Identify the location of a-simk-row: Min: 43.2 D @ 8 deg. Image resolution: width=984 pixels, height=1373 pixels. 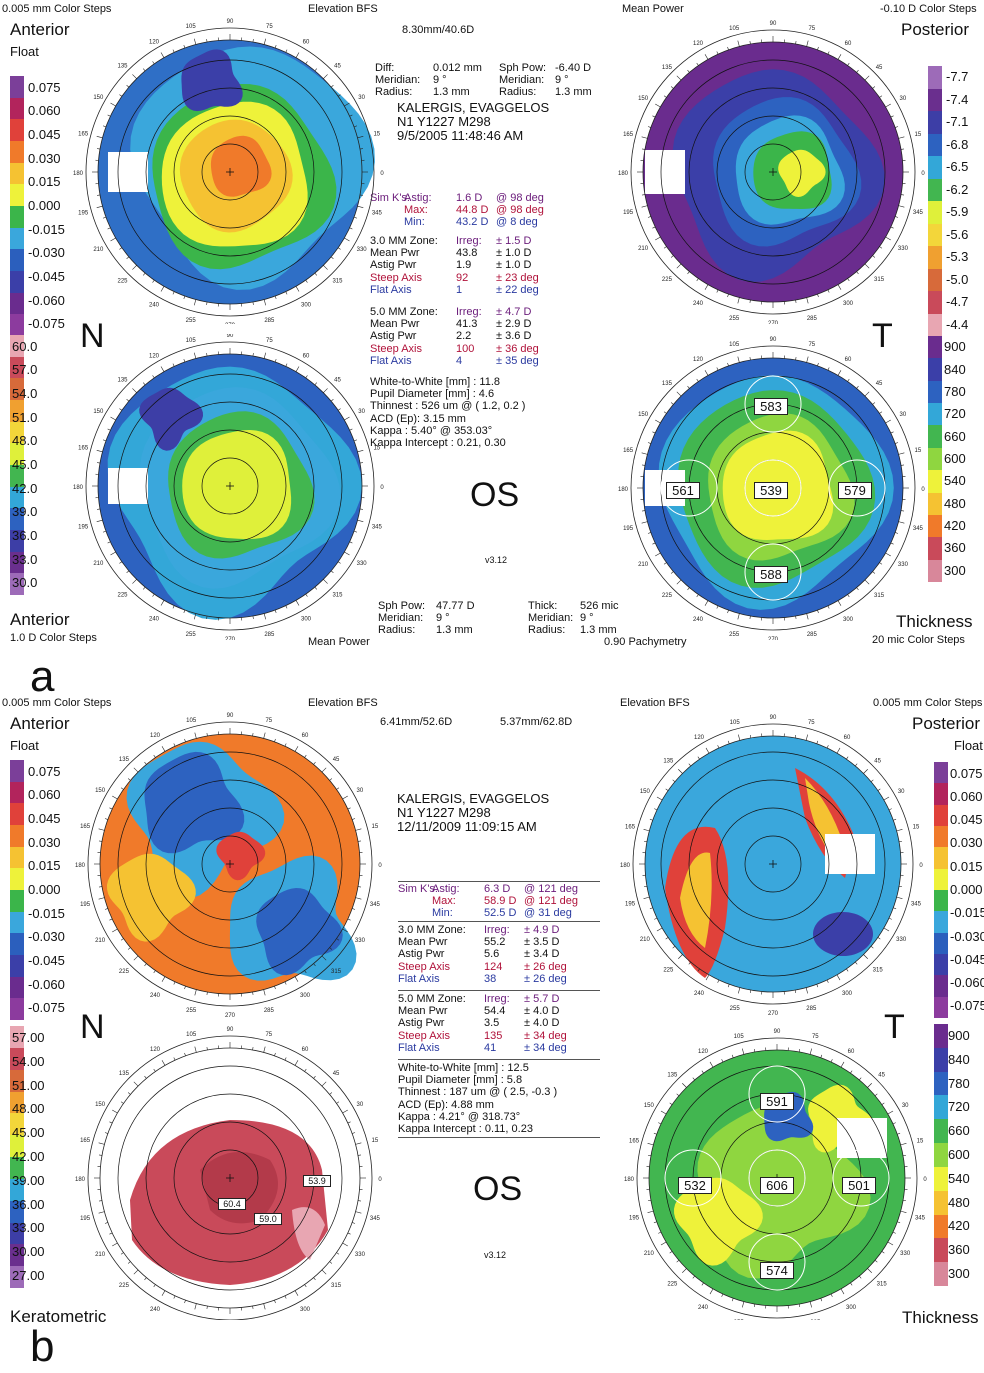
(471, 222).